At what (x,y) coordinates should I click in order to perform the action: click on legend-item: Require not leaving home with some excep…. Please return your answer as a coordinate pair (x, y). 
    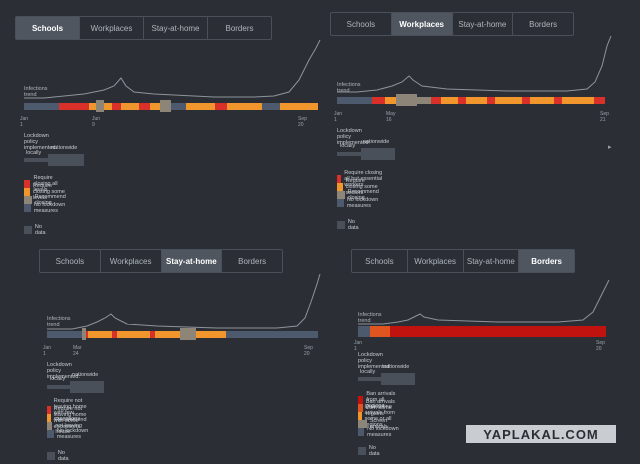
    Looking at the image, I should click on (69, 418).